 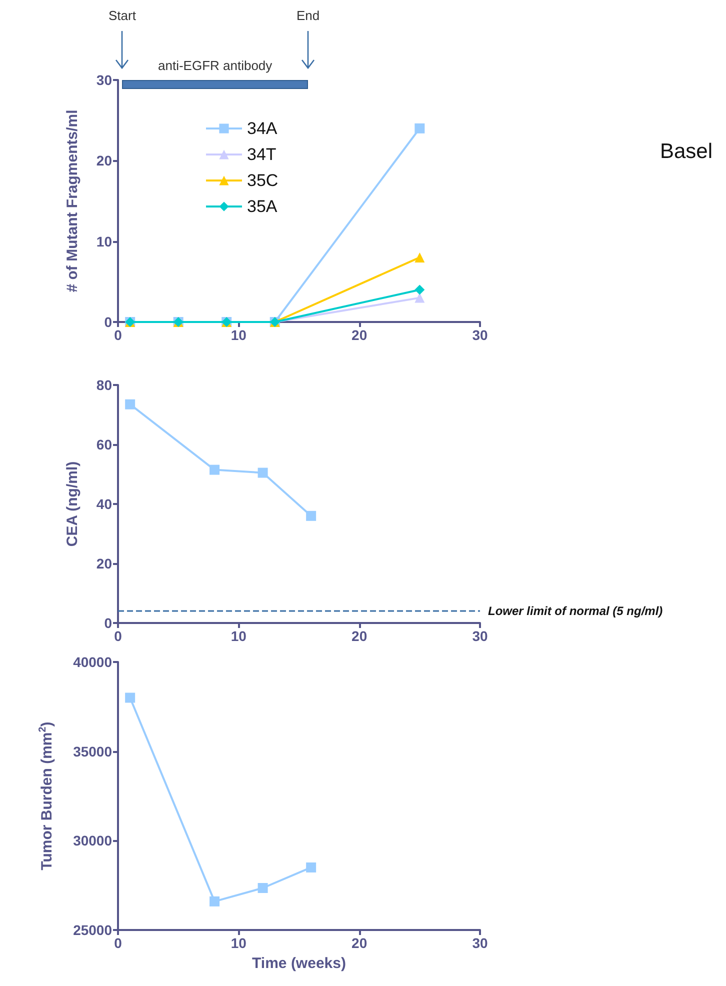 I want to click on text: End, so click(x=308, y=15).